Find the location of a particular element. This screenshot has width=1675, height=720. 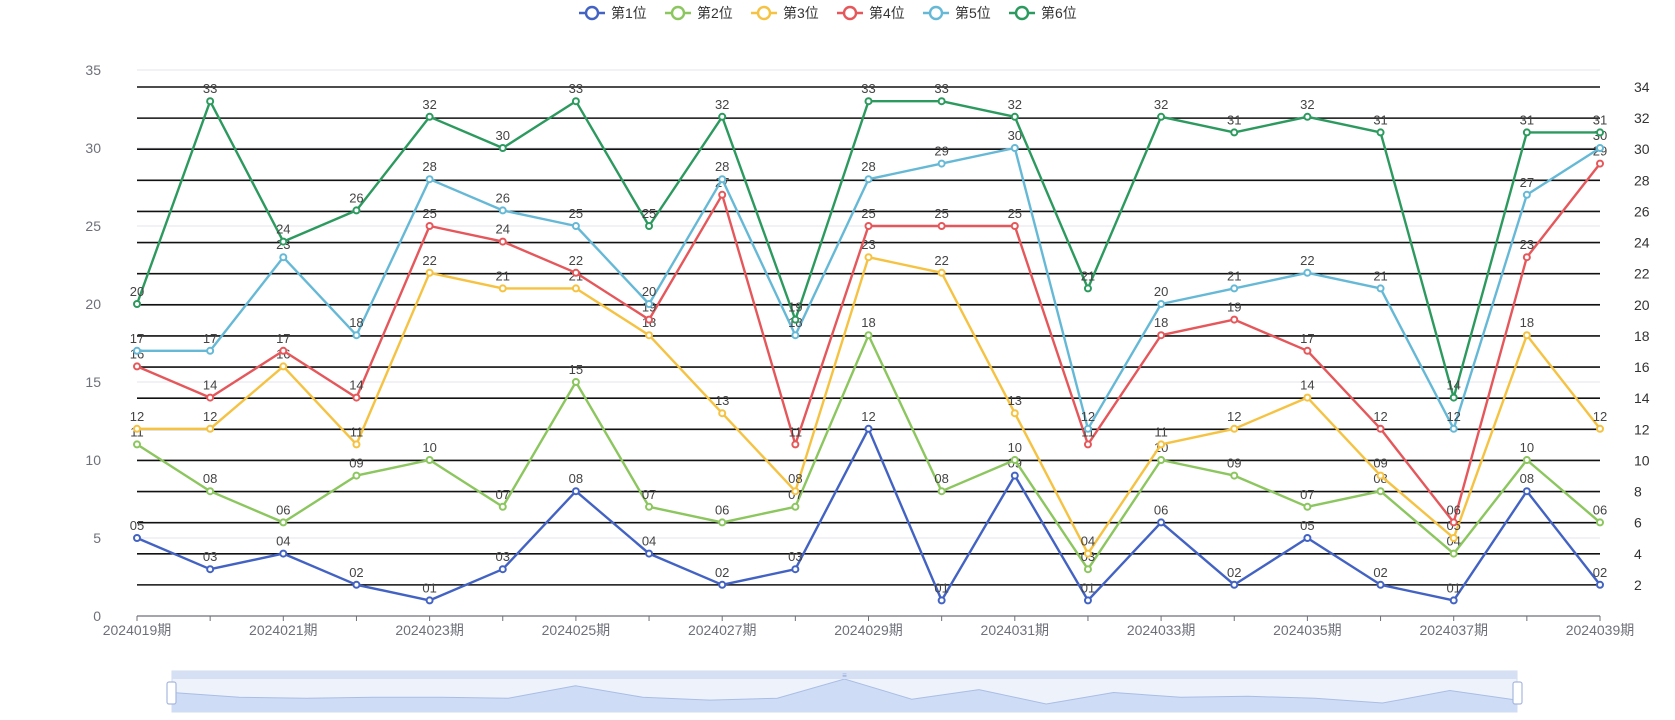

data-label: 15 is located at coordinates (576, 369).